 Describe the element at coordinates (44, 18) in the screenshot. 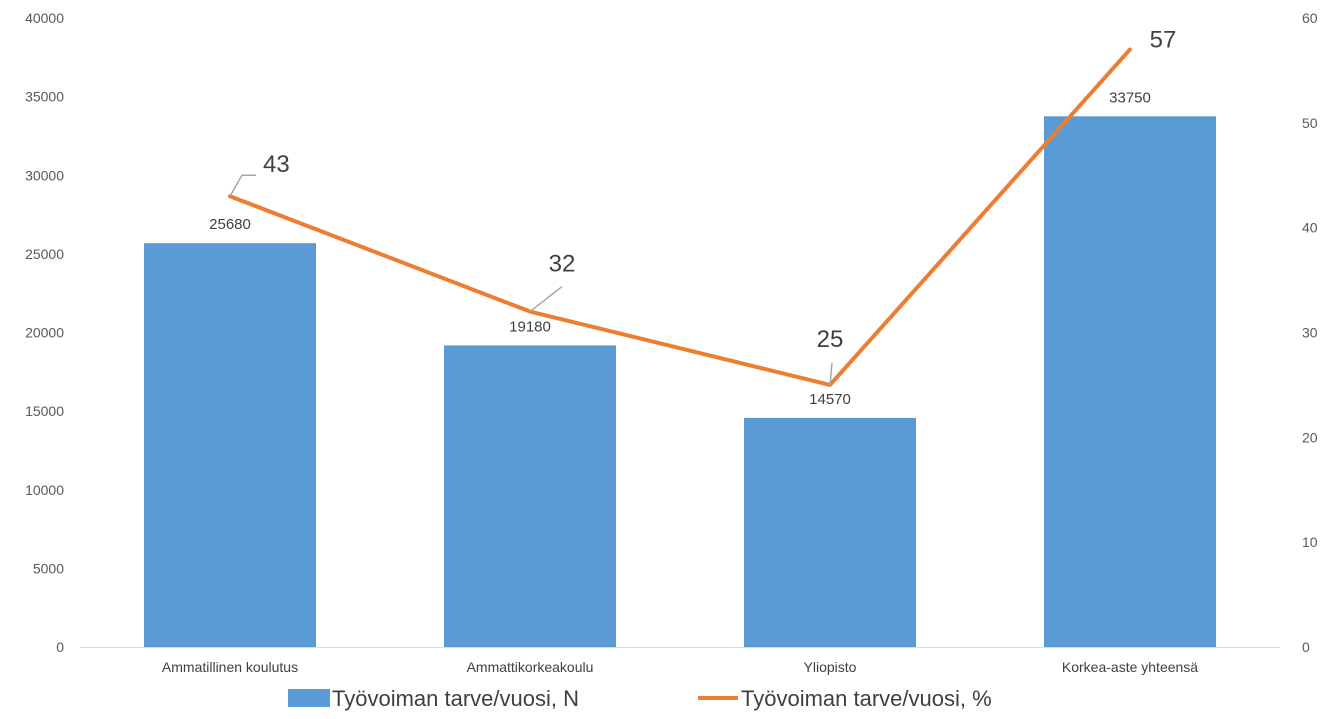

I see `y-left-tick-label: 40000` at that location.